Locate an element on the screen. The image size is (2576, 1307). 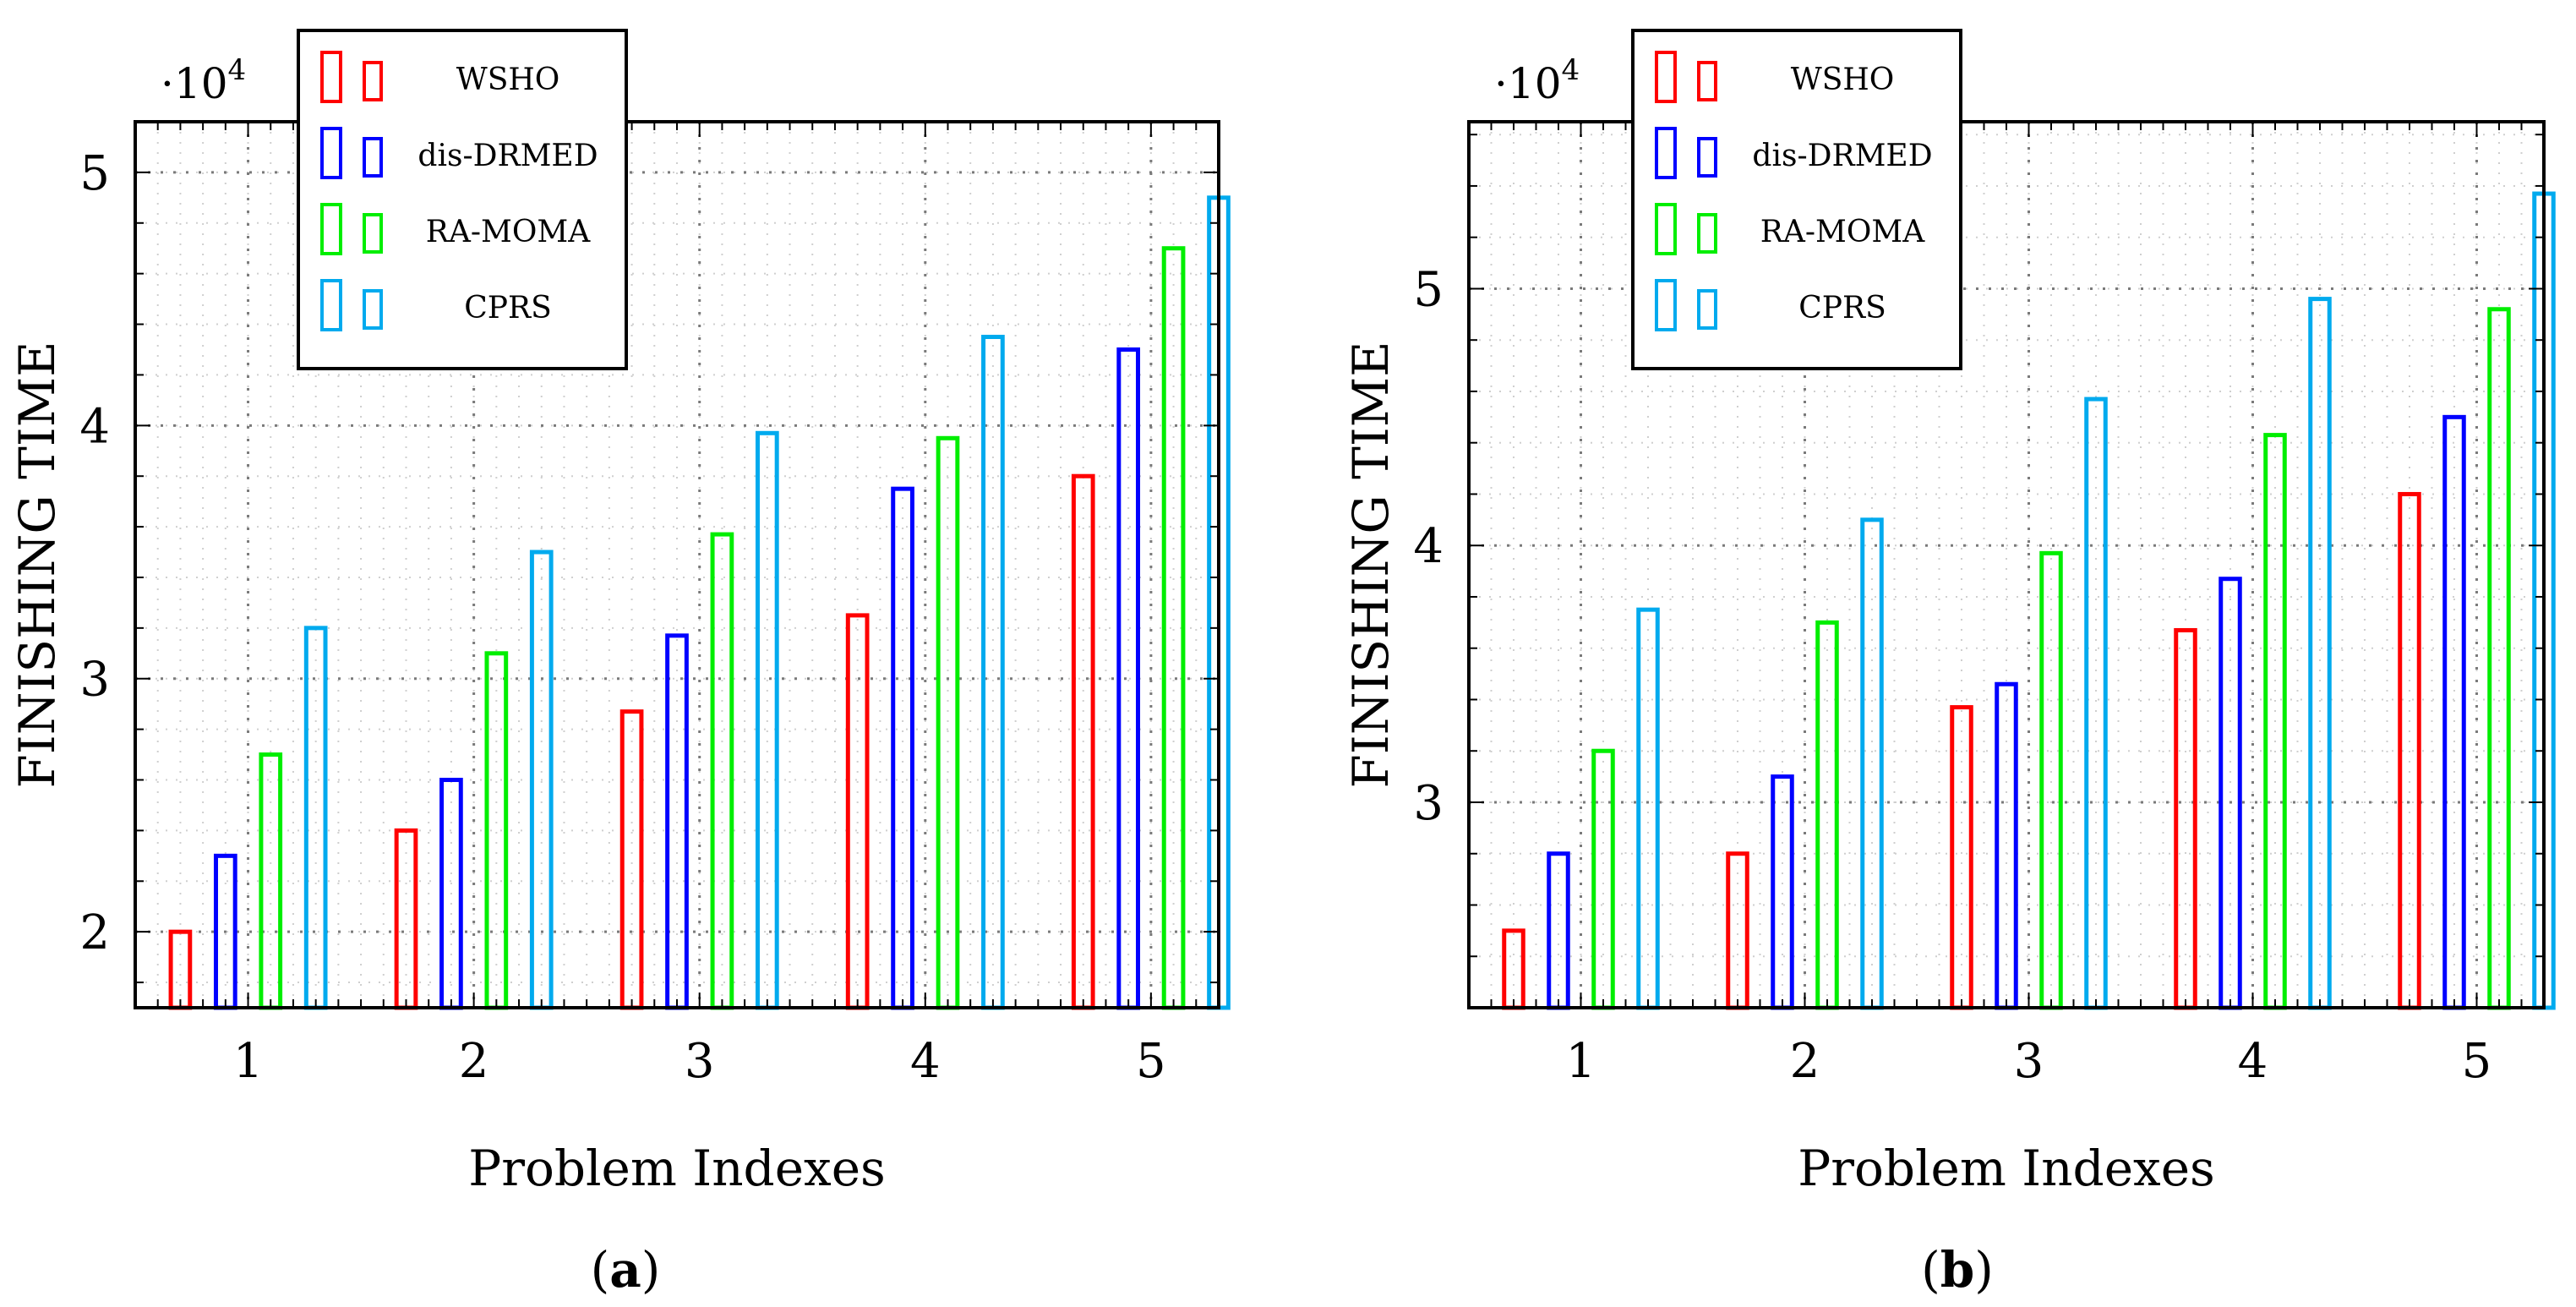
caption-letter: a is located at coordinates (625, 1270).